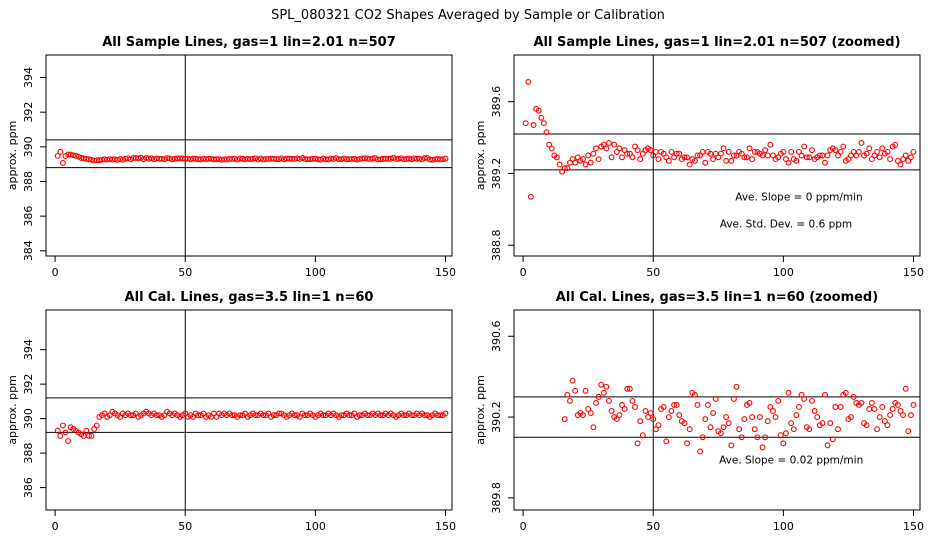  What do you see at coordinates (28, 250) in the screenshot?
I see `y-tick-label: 384` at bounding box center [28, 250].